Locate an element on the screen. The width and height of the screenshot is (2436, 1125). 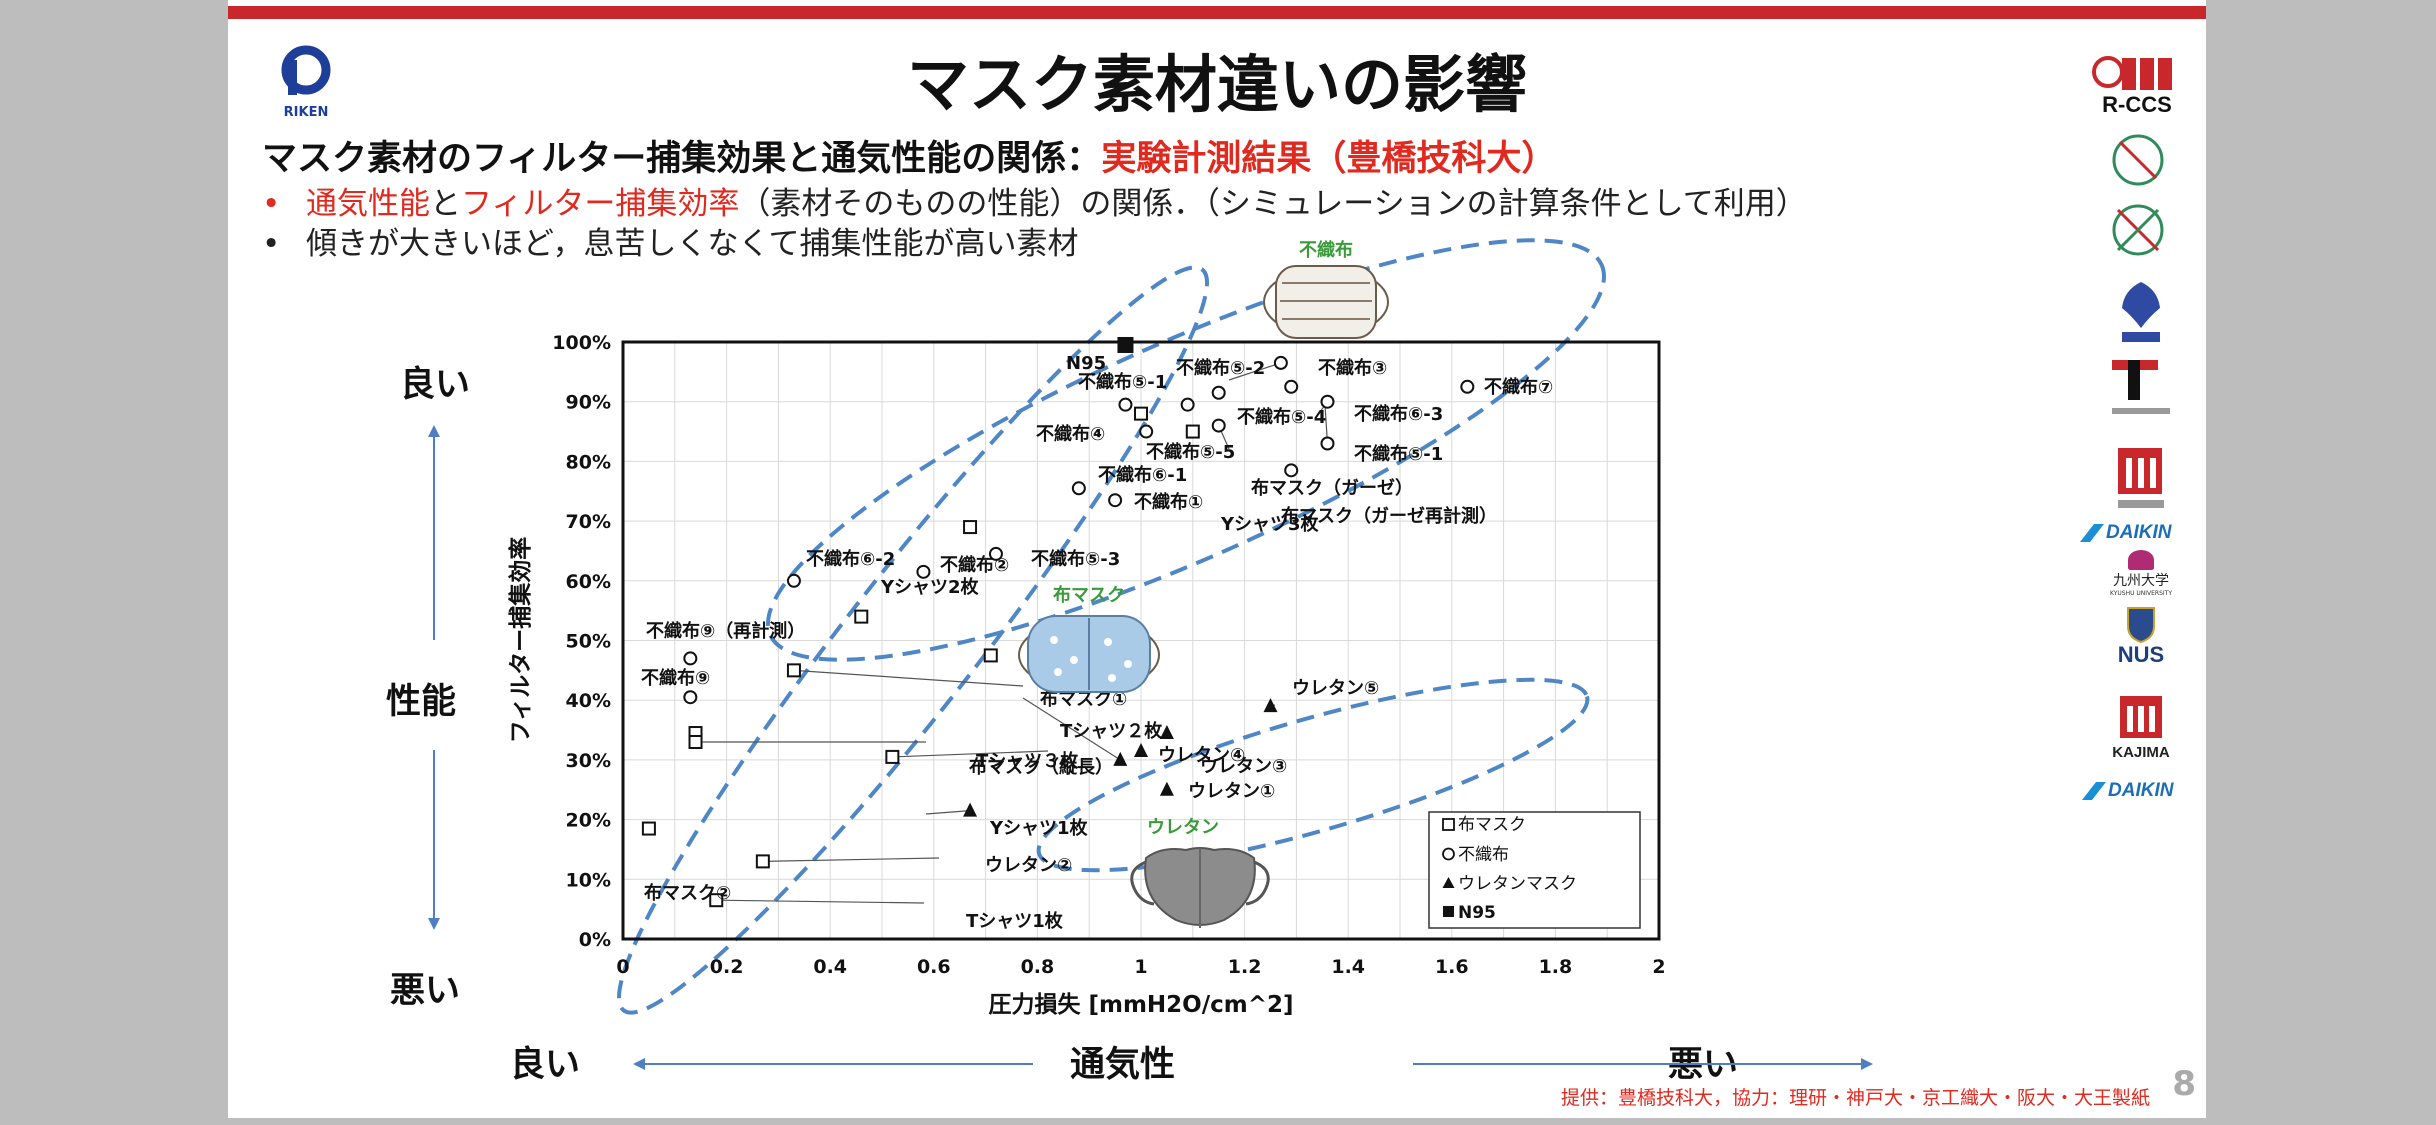
y-tick-label: 50% is located at coordinates (588, 642).